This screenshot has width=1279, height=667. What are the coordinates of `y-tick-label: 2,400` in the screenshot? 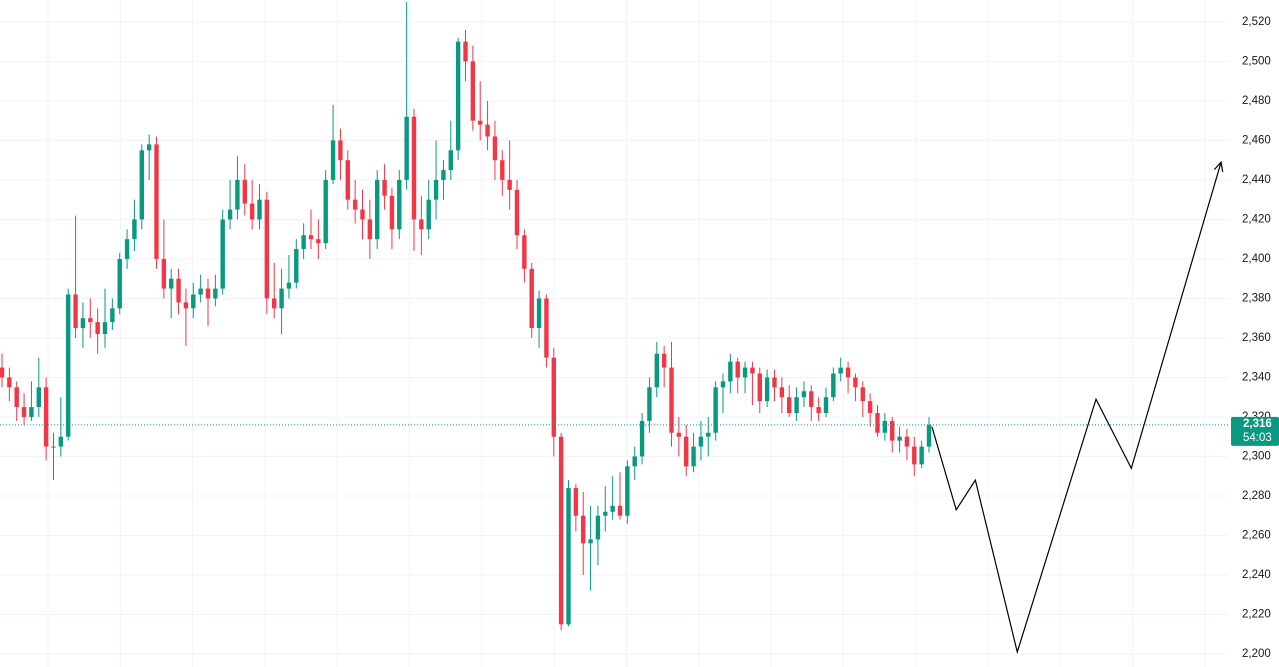 It's located at (1256, 259).